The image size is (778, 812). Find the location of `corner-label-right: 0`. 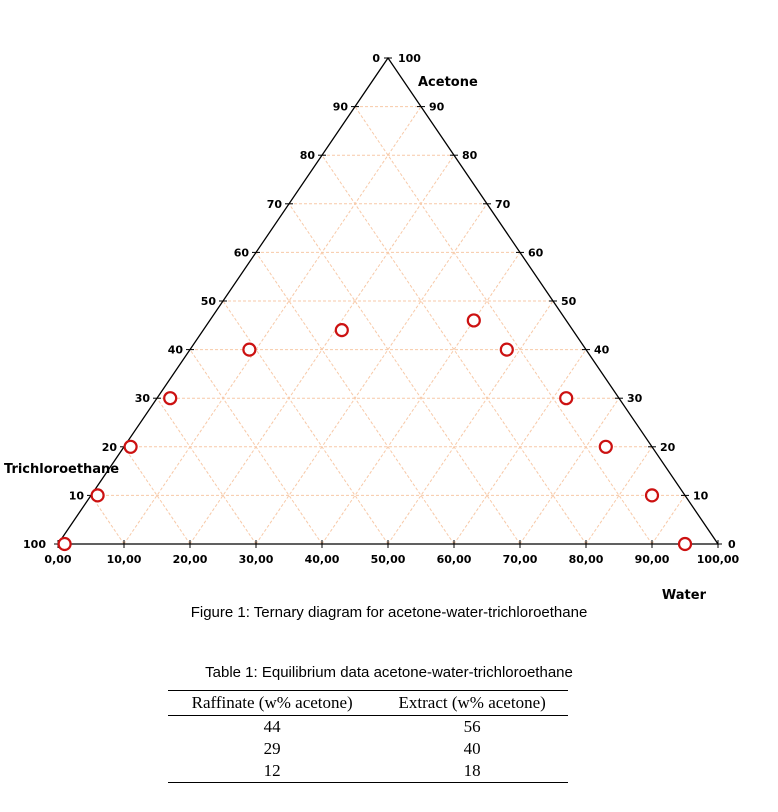

corner-label-right: 0 is located at coordinates (732, 544).